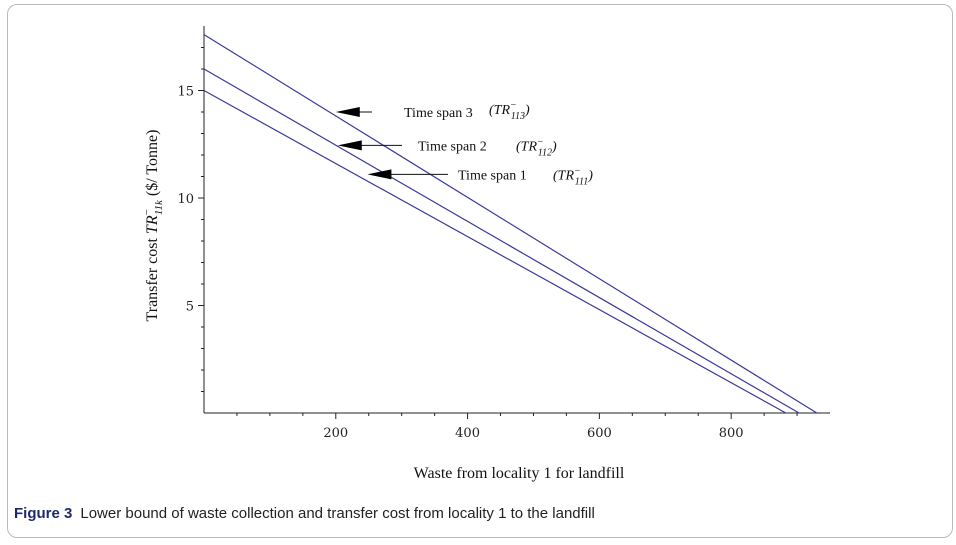  Describe the element at coordinates (335, 433) in the screenshot. I see `x-tick-label: 200` at that location.